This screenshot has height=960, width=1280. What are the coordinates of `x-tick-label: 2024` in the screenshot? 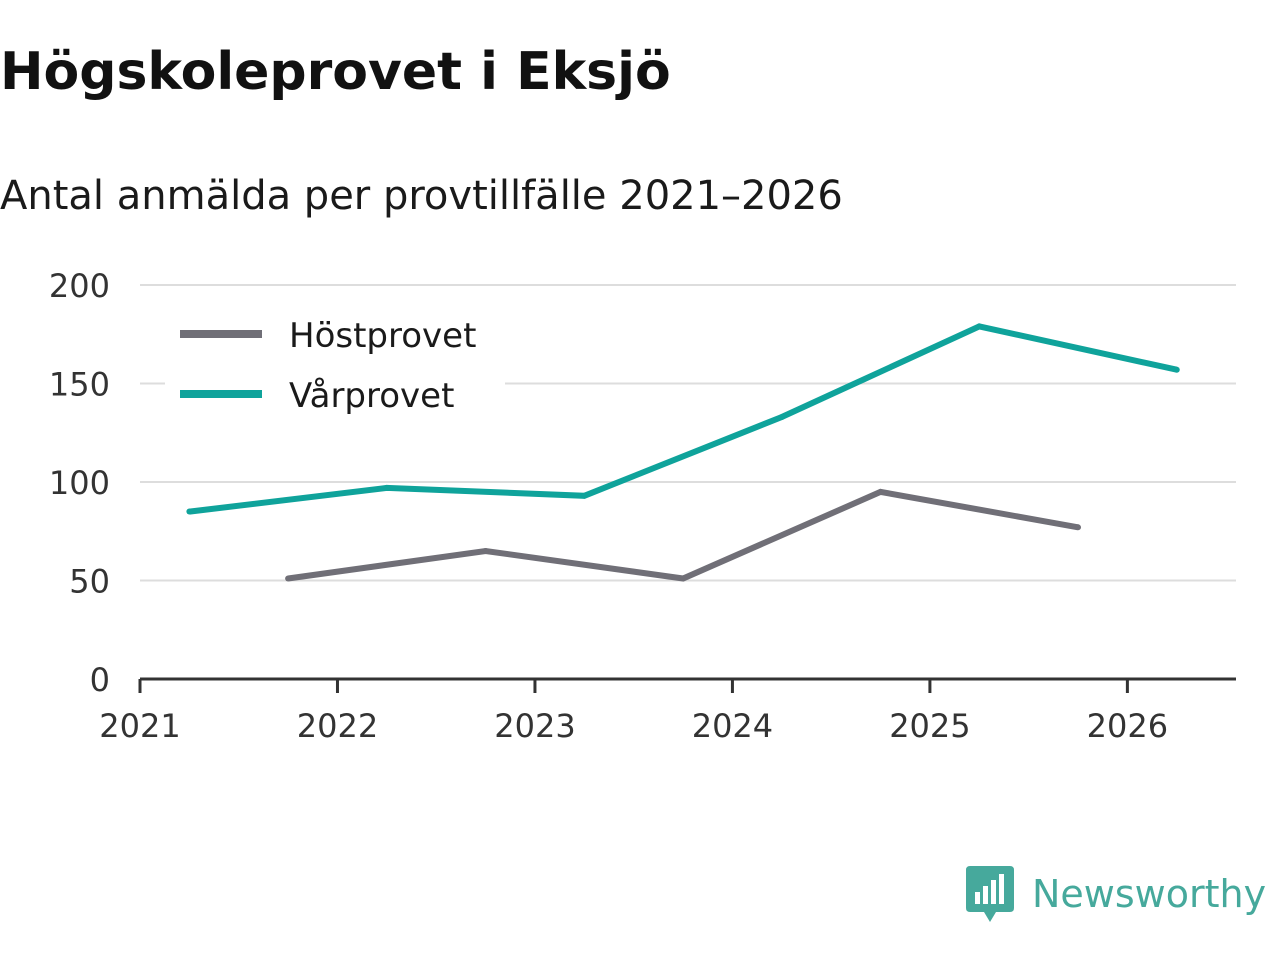 It's located at (732, 726).